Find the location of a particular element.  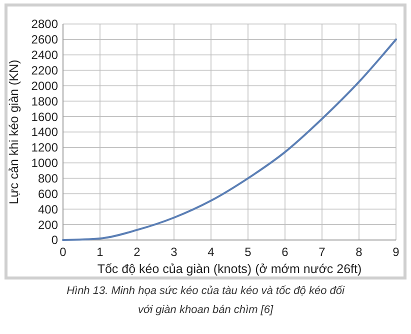

x-tick-label: 1 is located at coordinates (100, 252).